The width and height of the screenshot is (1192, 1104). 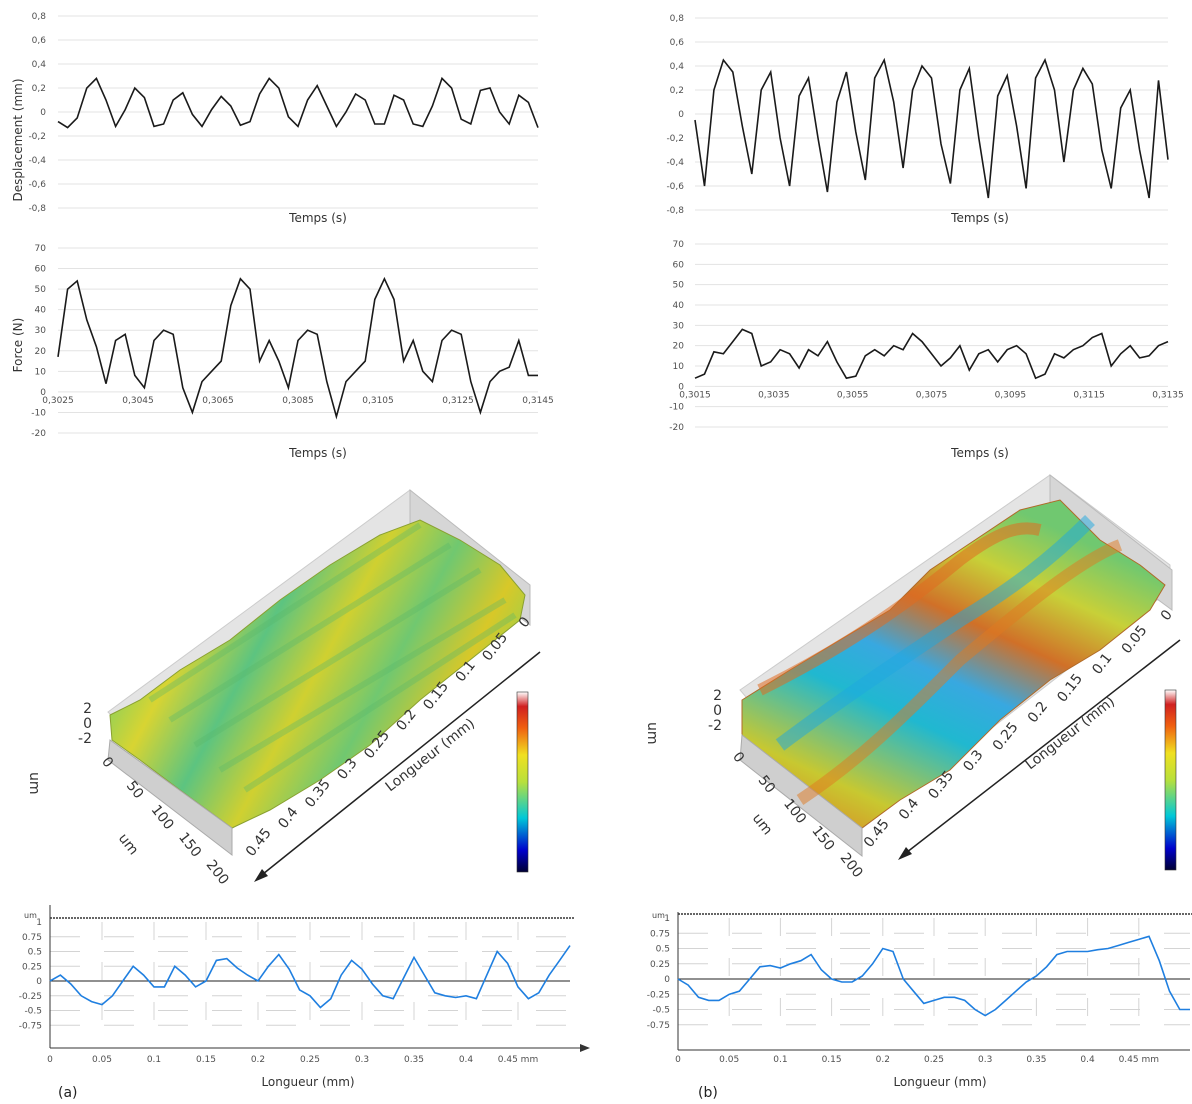 What do you see at coordinates (695, 395) in the screenshot?
I see `x-tick-label: 0,3015` at bounding box center [695, 395].